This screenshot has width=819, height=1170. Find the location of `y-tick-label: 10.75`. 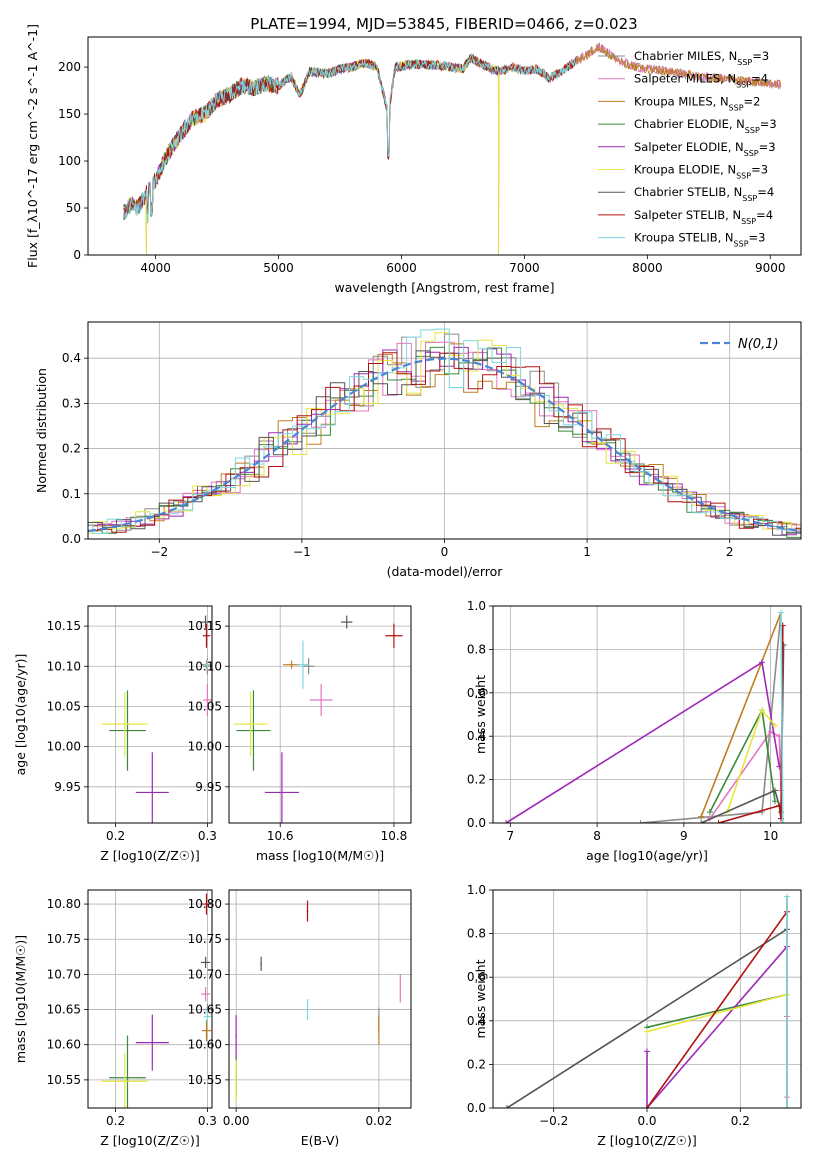

y-tick-label: 10.75 is located at coordinates (64, 939).